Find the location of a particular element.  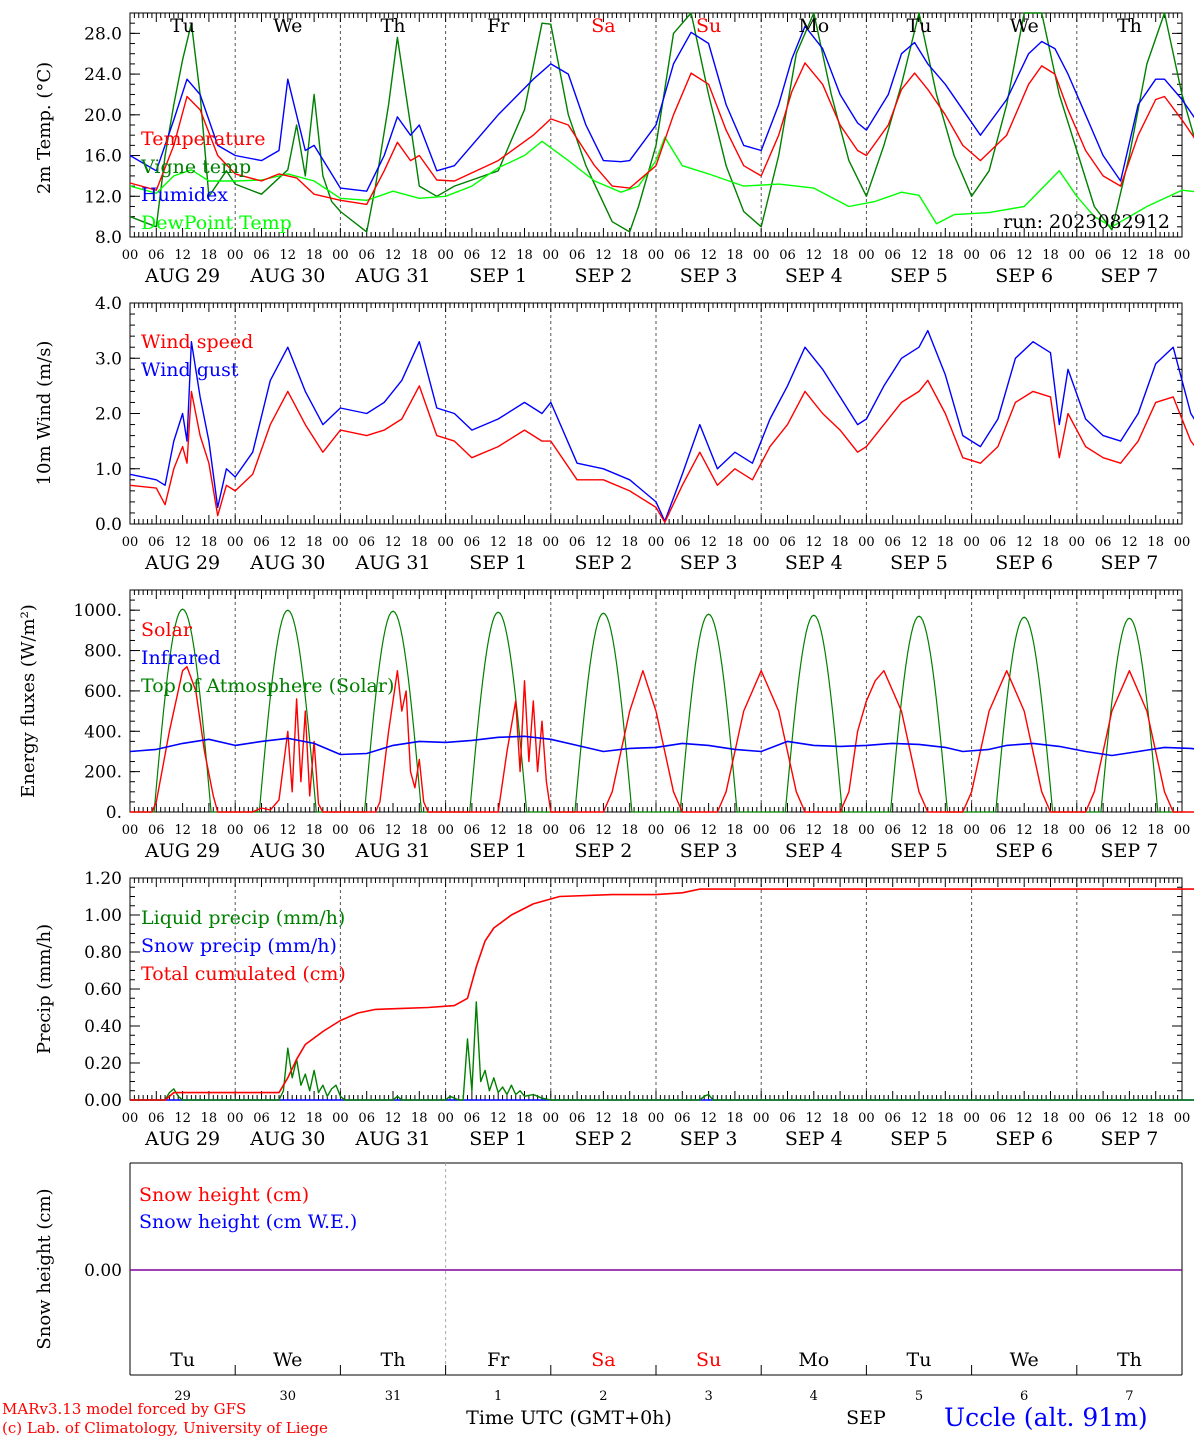

y-tick-label: 0.00 is located at coordinates (103, 1271).